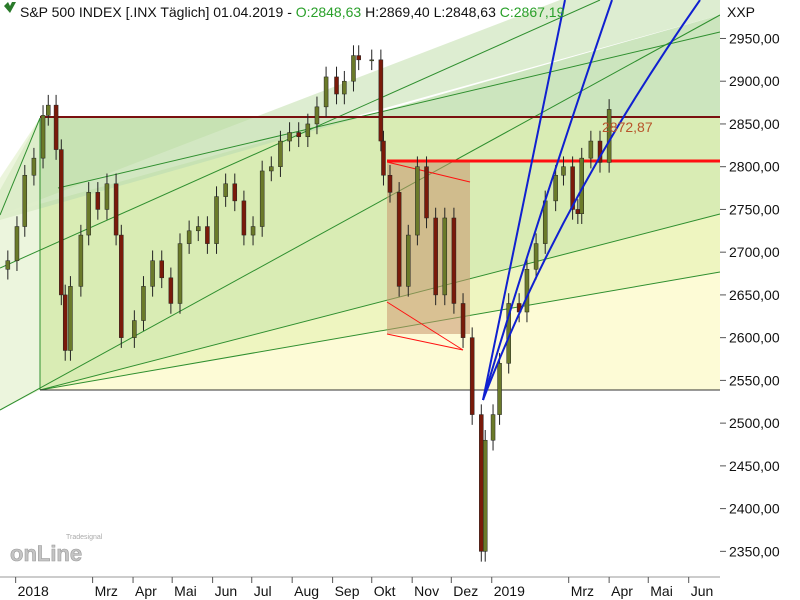  Describe the element at coordinates (306, 591) in the screenshot. I see `x-tick-label: Aug` at that location.